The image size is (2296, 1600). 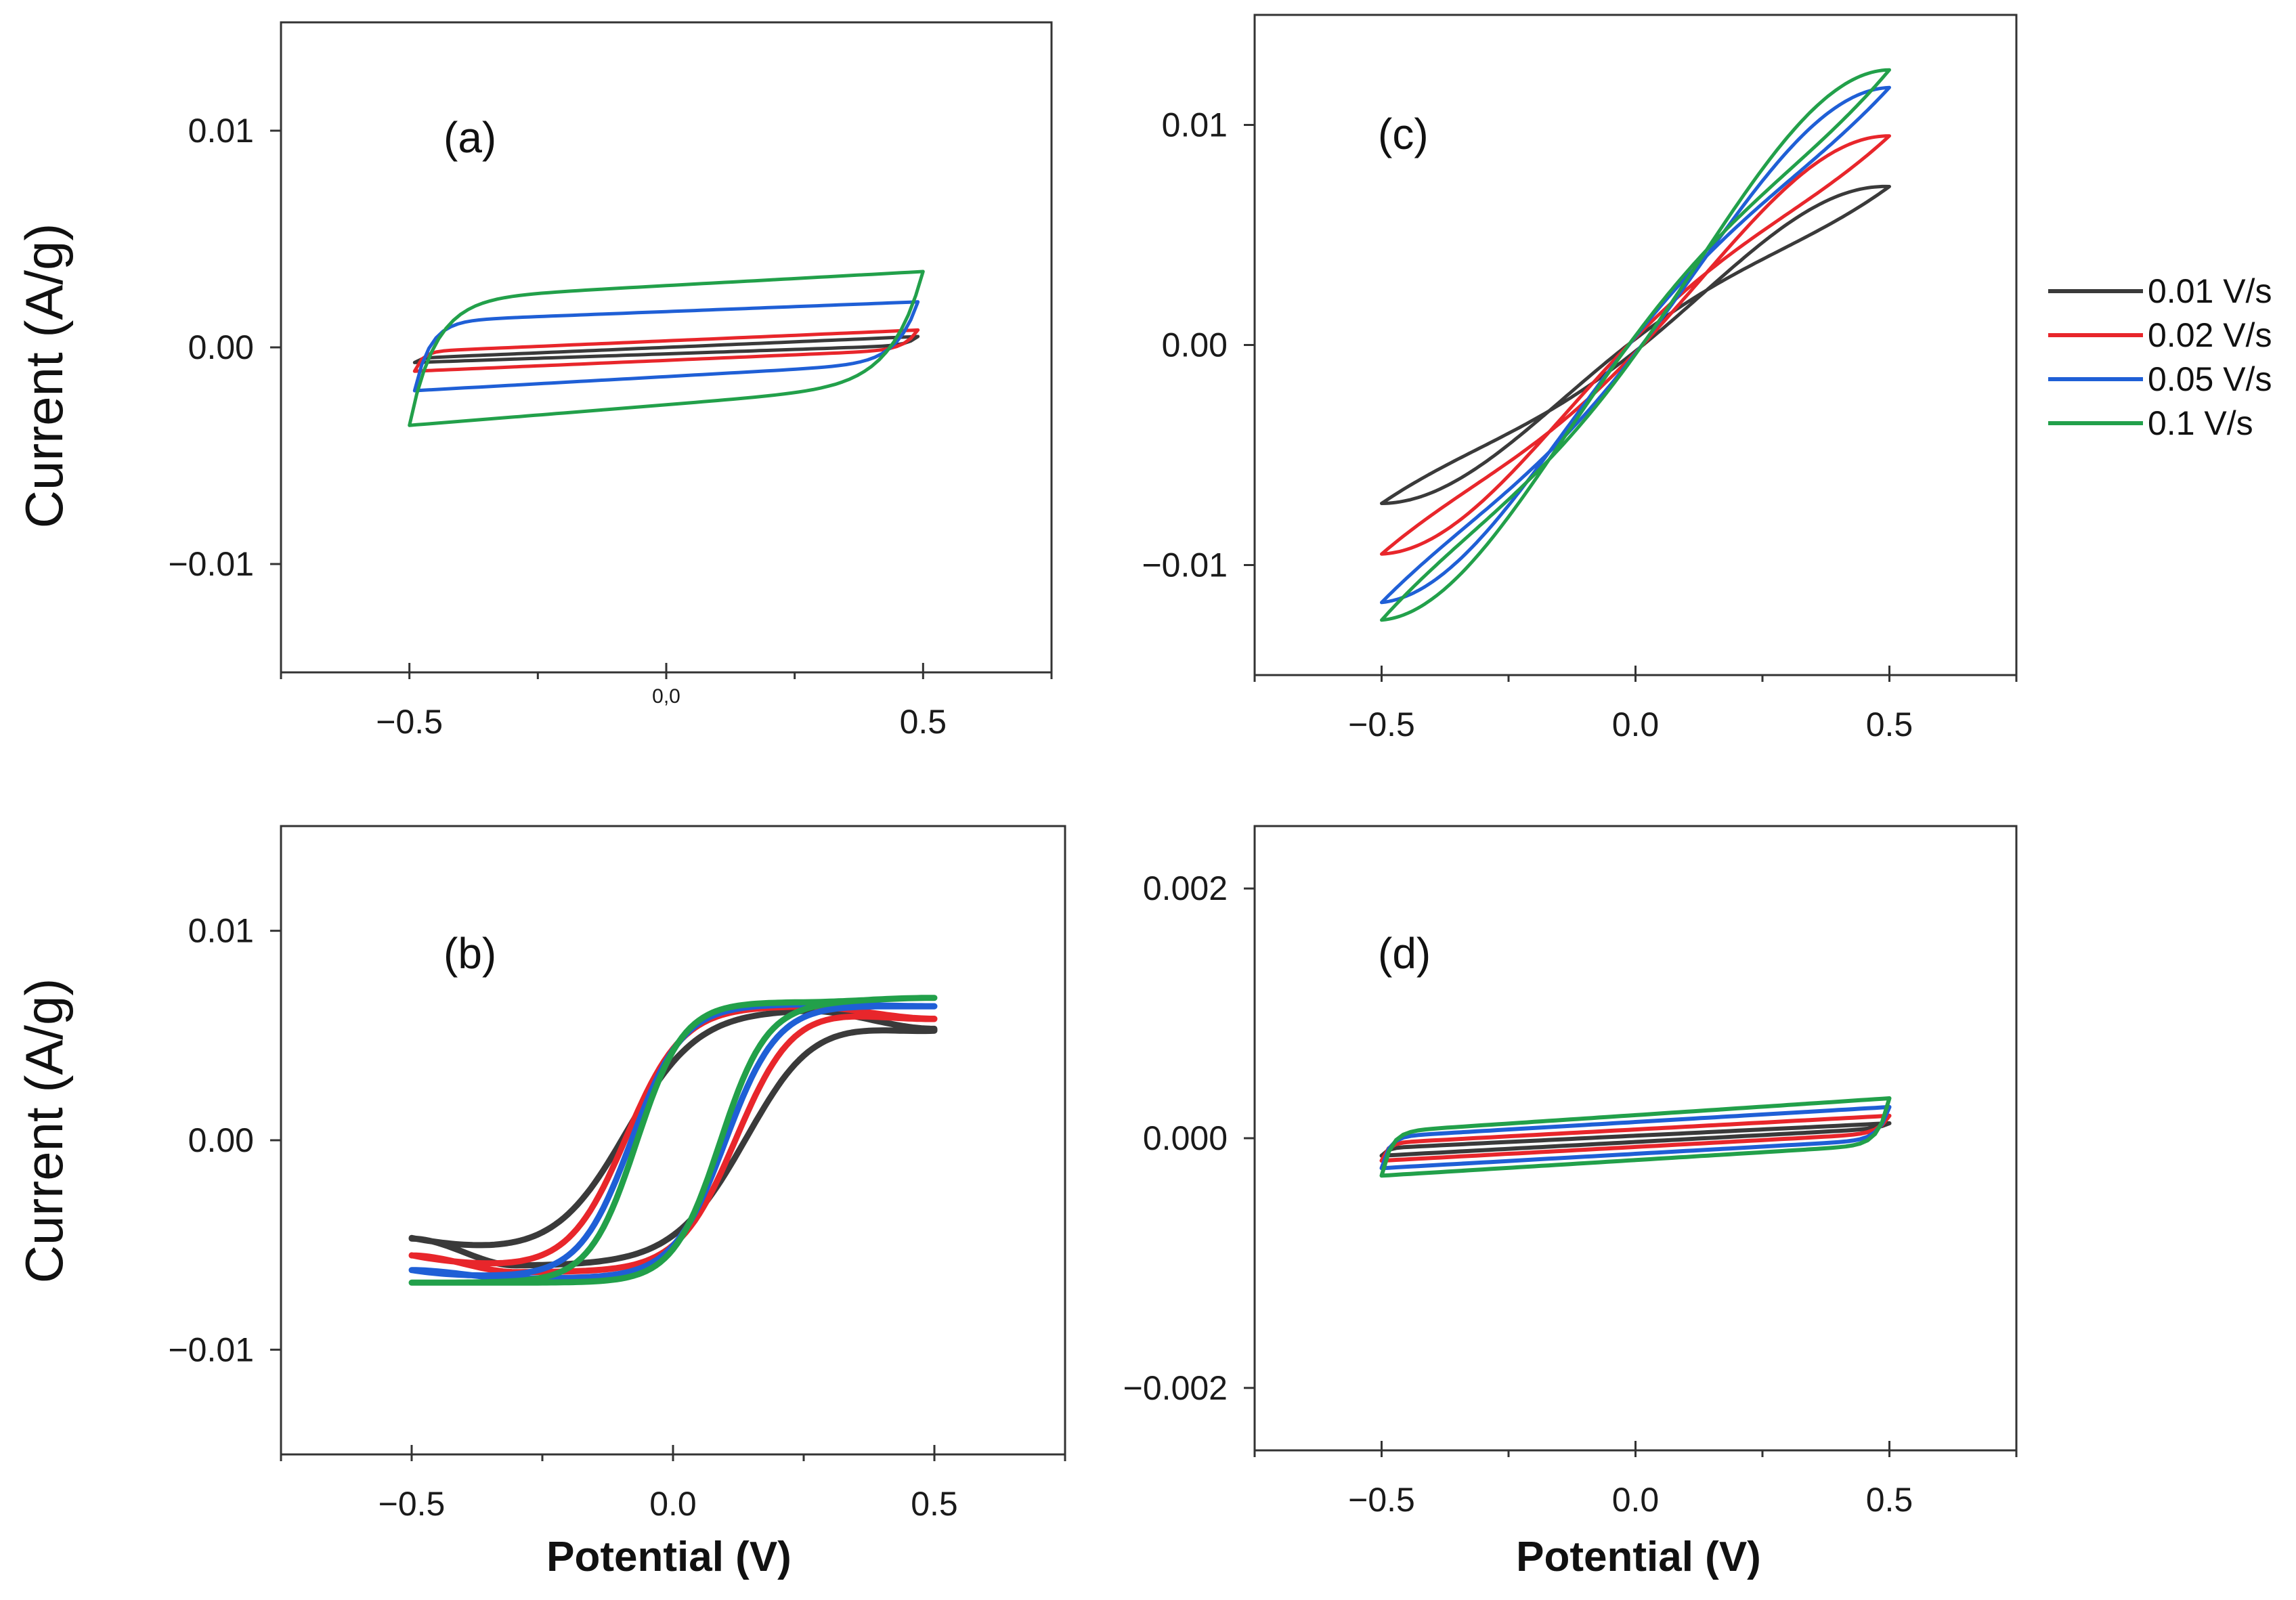 I want to click on panel-d-ytick-label: −0.002, so click(x=1175, y=1388).